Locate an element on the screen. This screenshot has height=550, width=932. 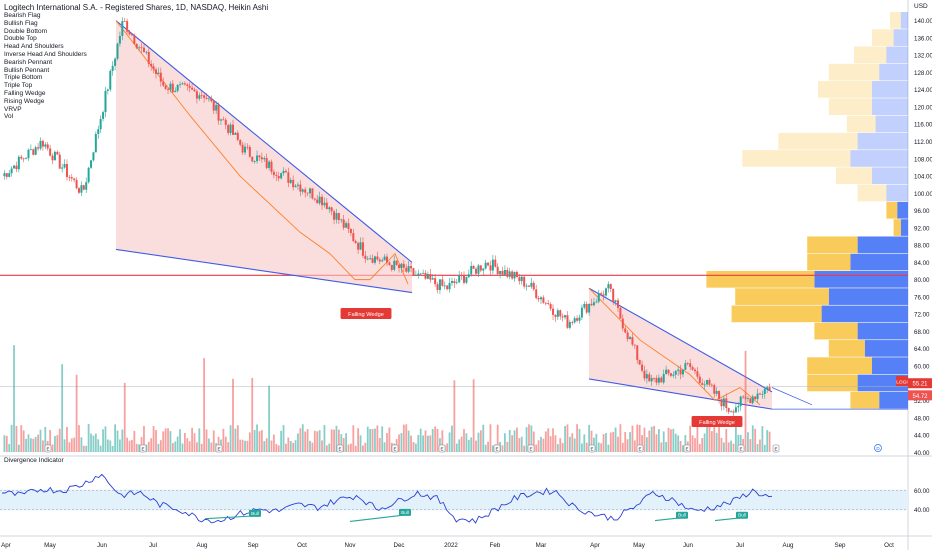
indicator-item: Falling Wedge is located at coordinates (25, 93).